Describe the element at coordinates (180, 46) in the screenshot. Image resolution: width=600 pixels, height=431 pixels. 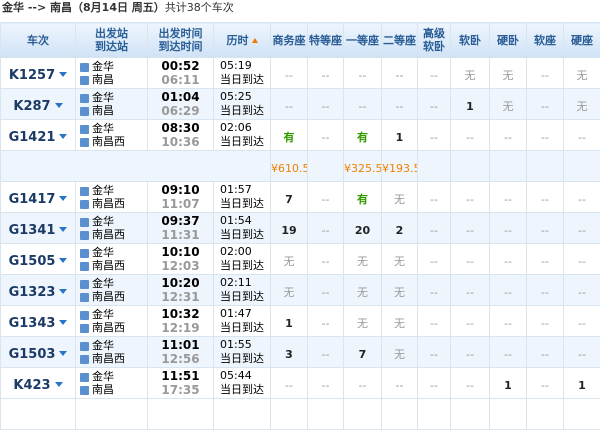
I see `column-label: 到达时间` at that location.